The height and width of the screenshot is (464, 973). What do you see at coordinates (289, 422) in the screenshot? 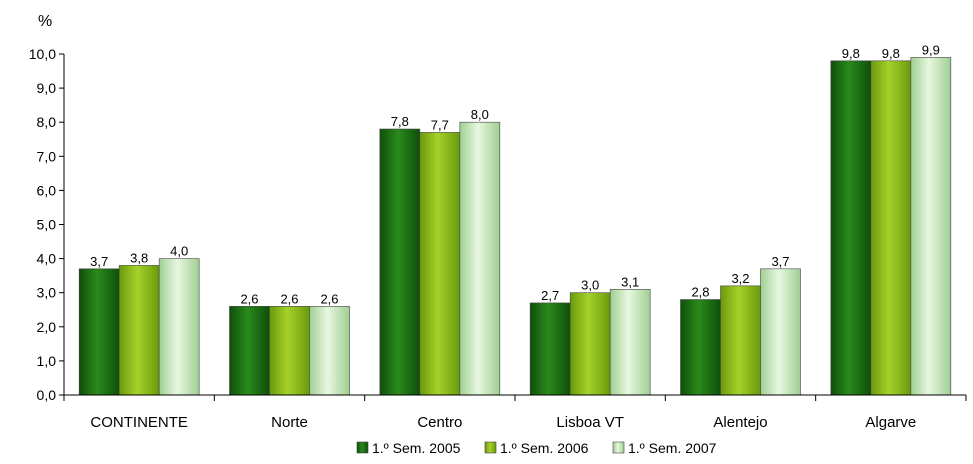
I see `x-tick-label: Norte` at bounding box center [289, 422].